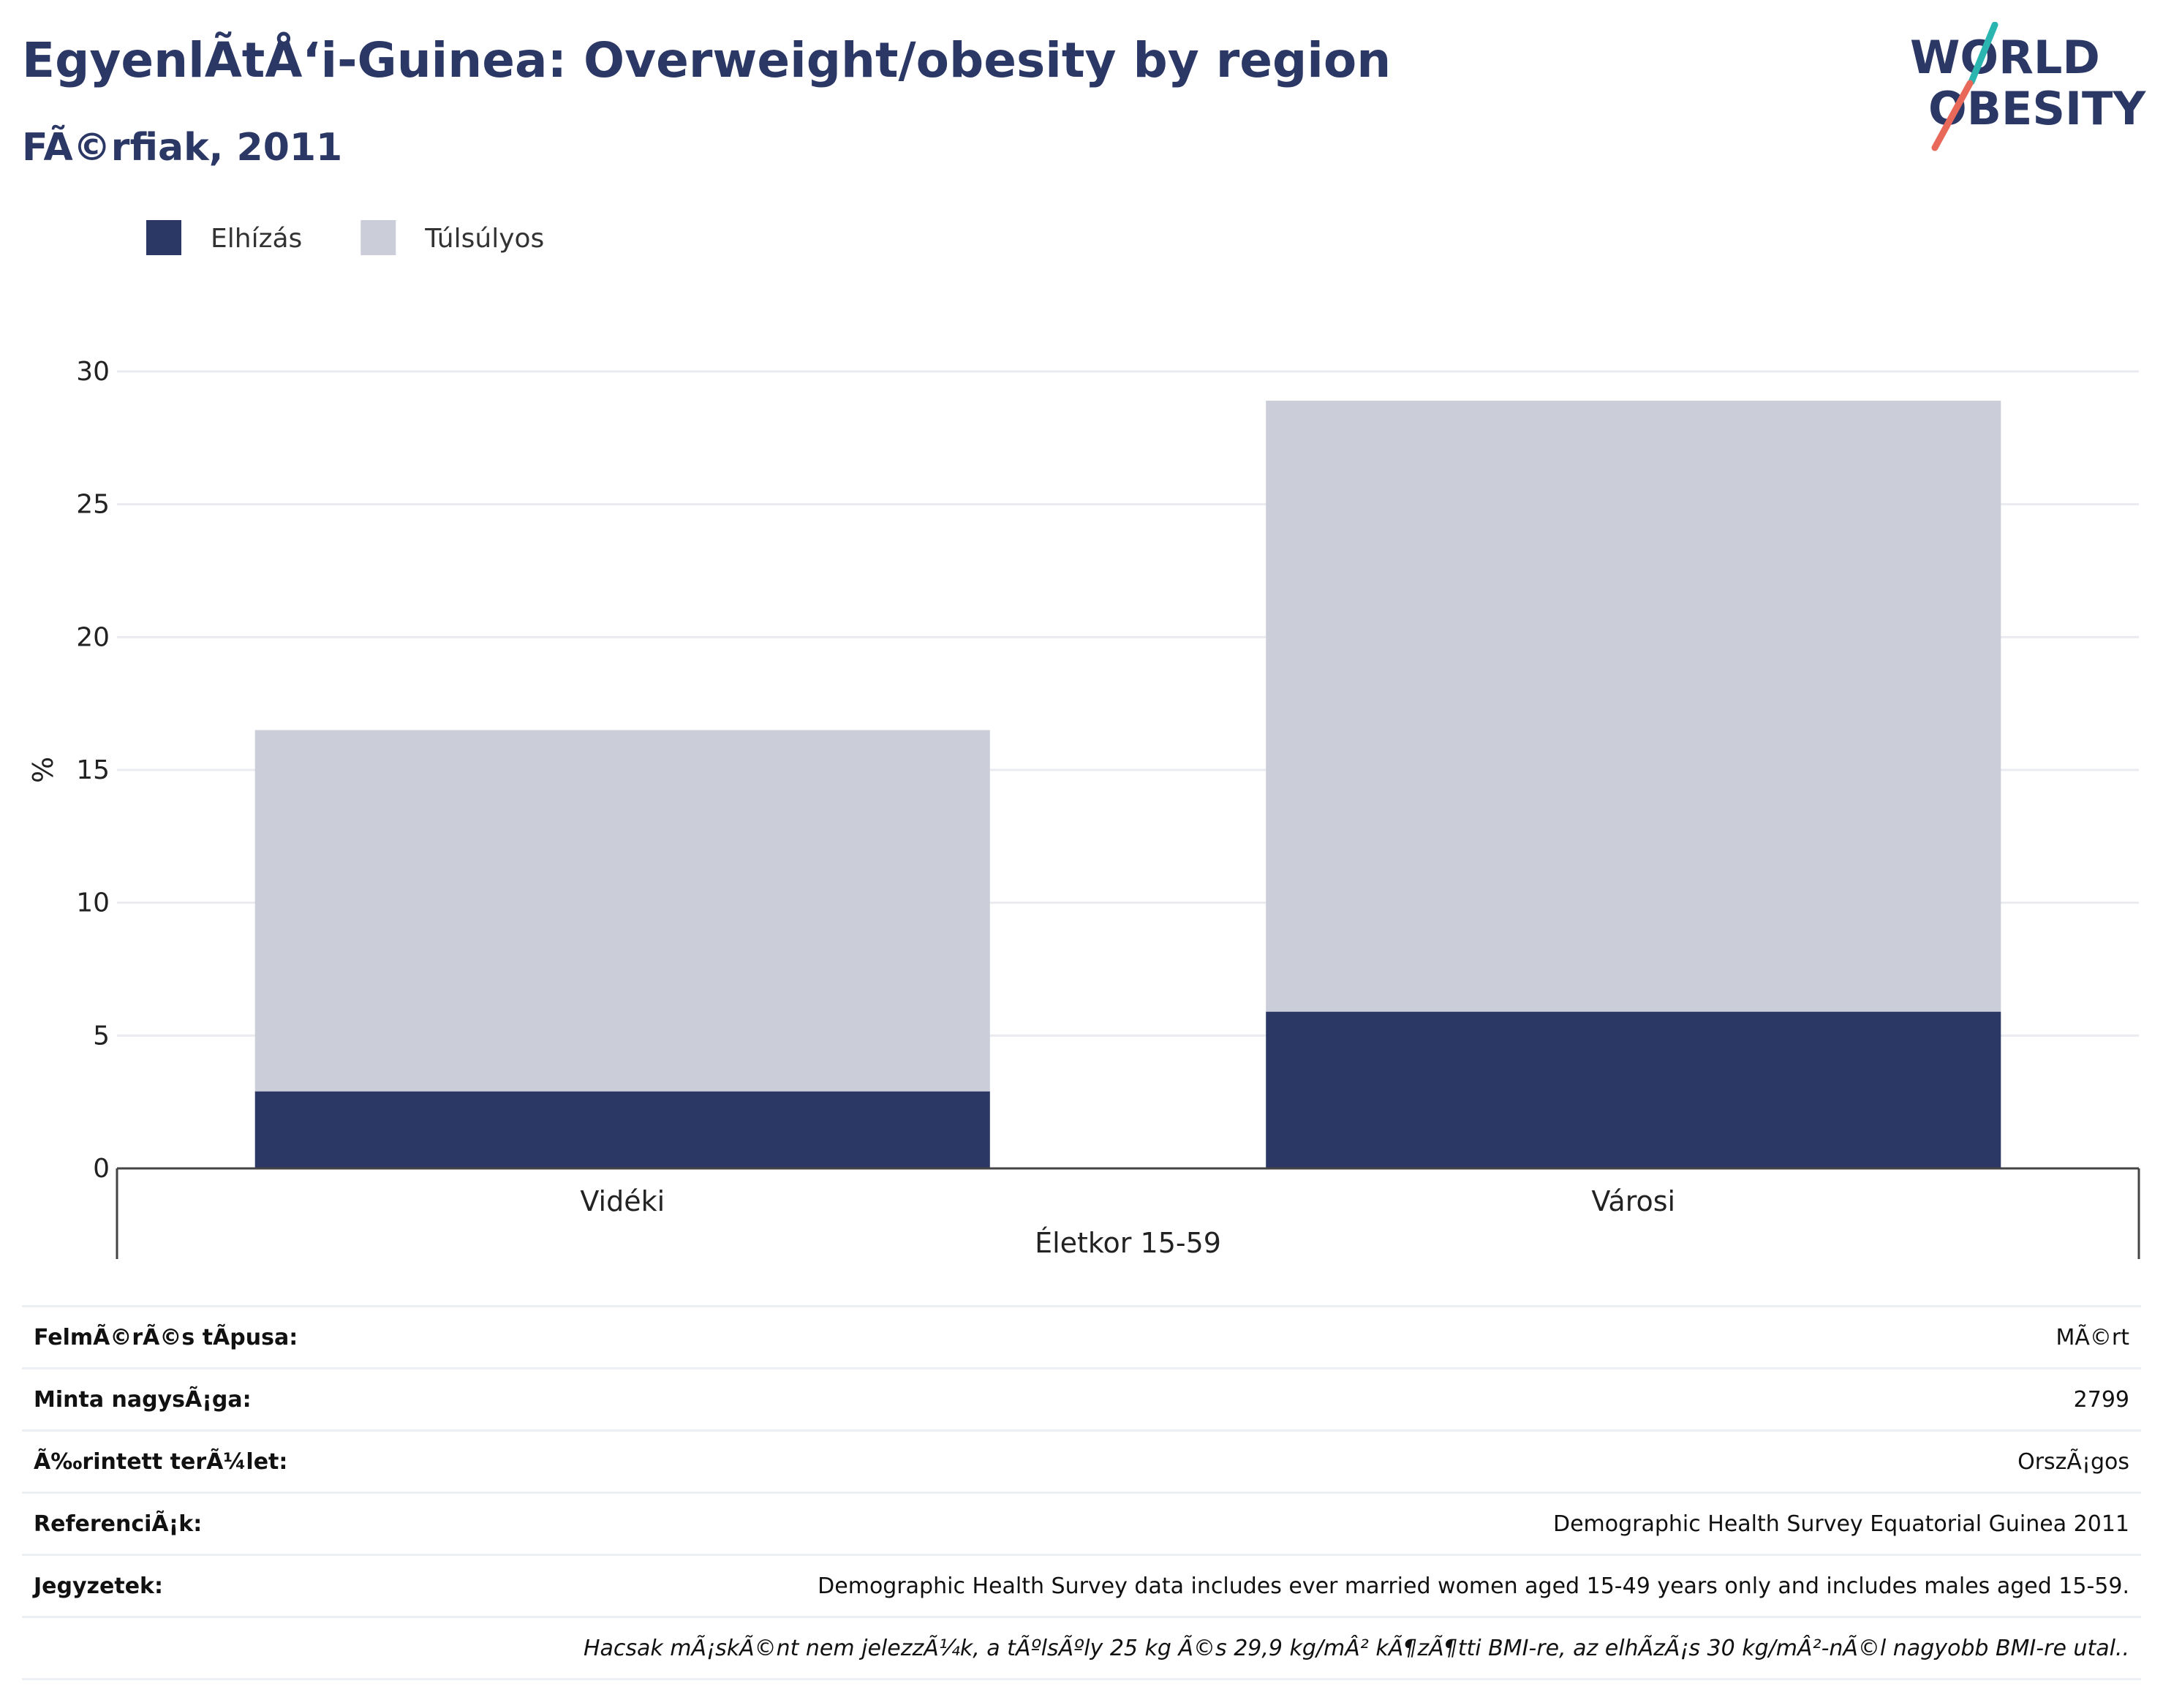 Image resolution: width=2163 pixels, height=1708 pixels. What do you see at coordinates (183, 148) in the screenshot?
I see `chart-subtitle: FÃ©rfiak, 2011` at bounding box center [183, 148].